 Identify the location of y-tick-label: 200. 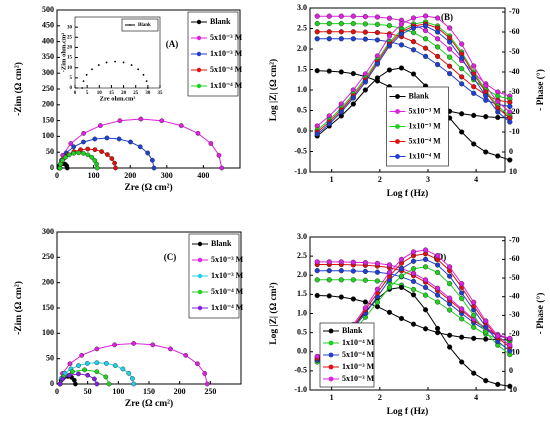
(48, 104).